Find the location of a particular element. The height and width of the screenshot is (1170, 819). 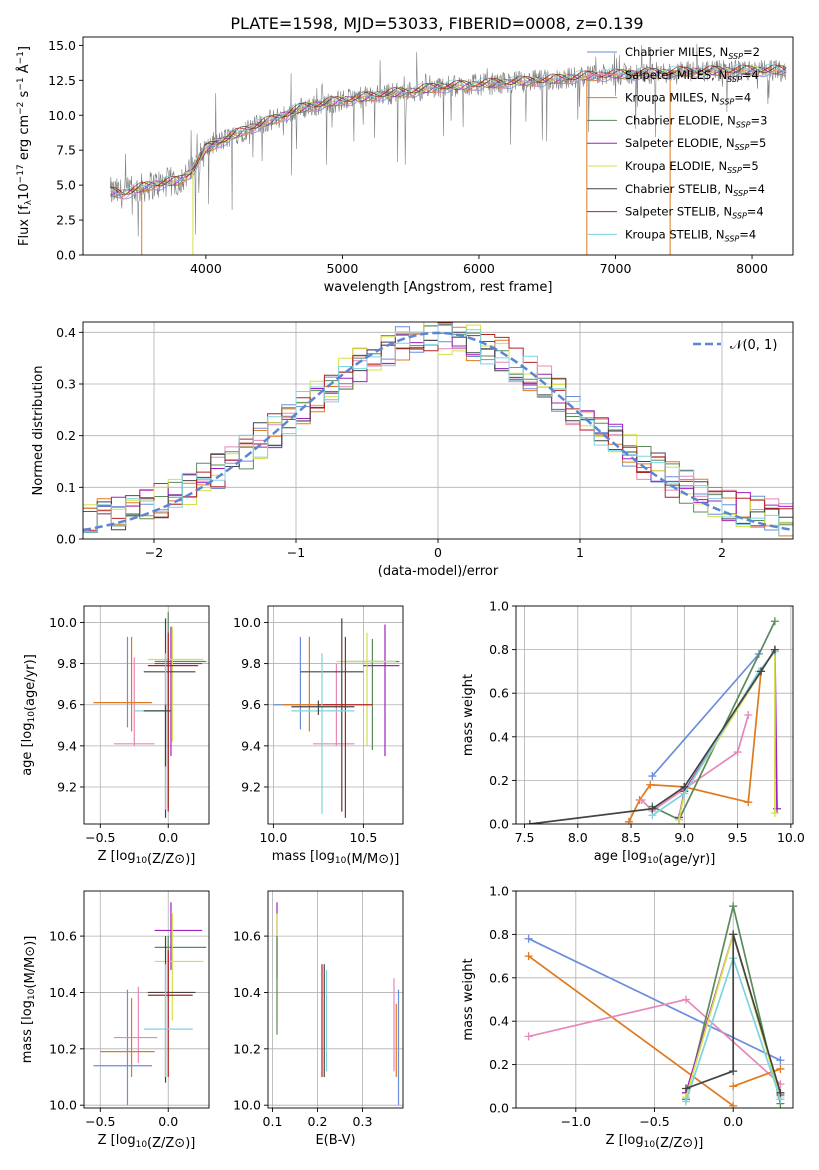

x-tick-label: 6000 is located at coordinates (479, 268).